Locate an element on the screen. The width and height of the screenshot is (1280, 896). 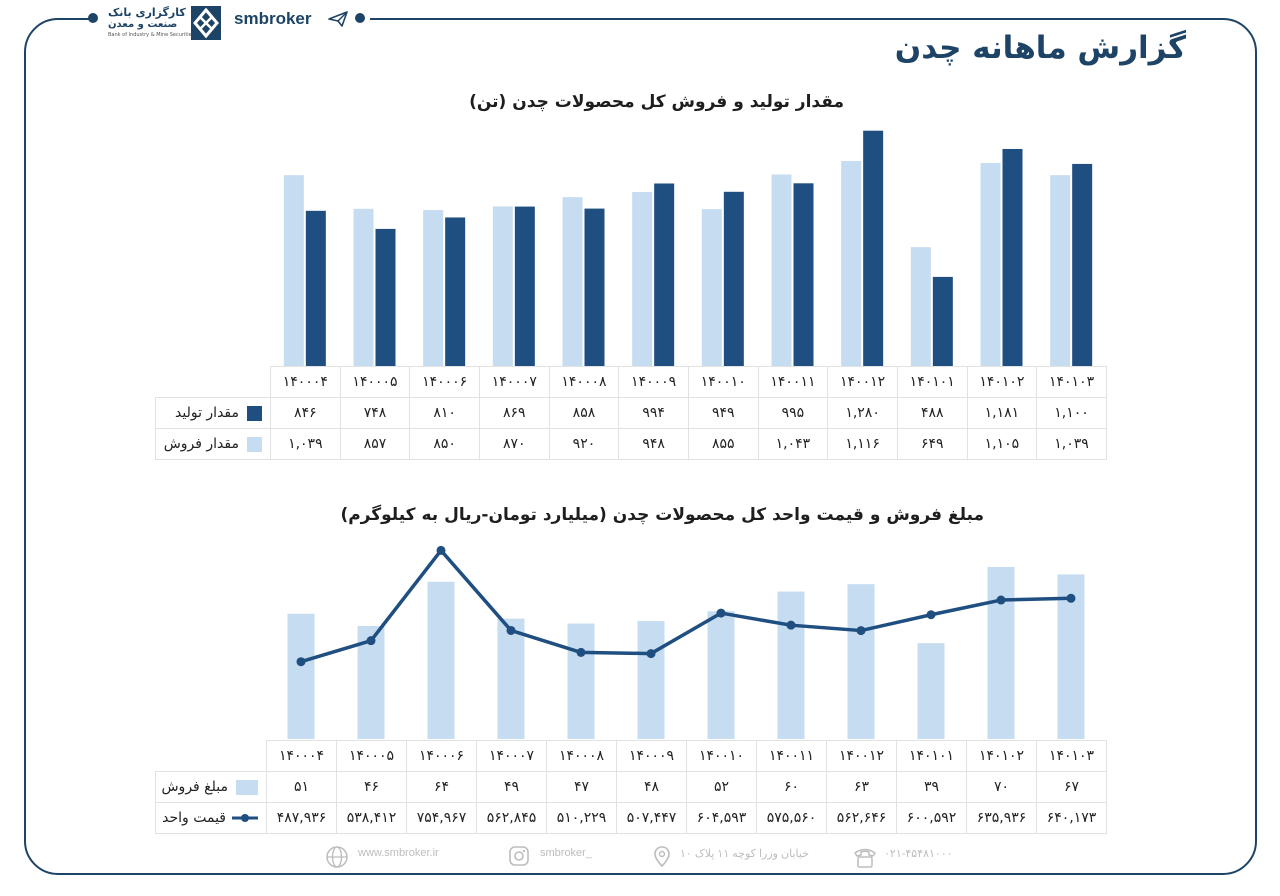
legend-label-revenue: مبلغ فروش is located at coordinates (194, 787).